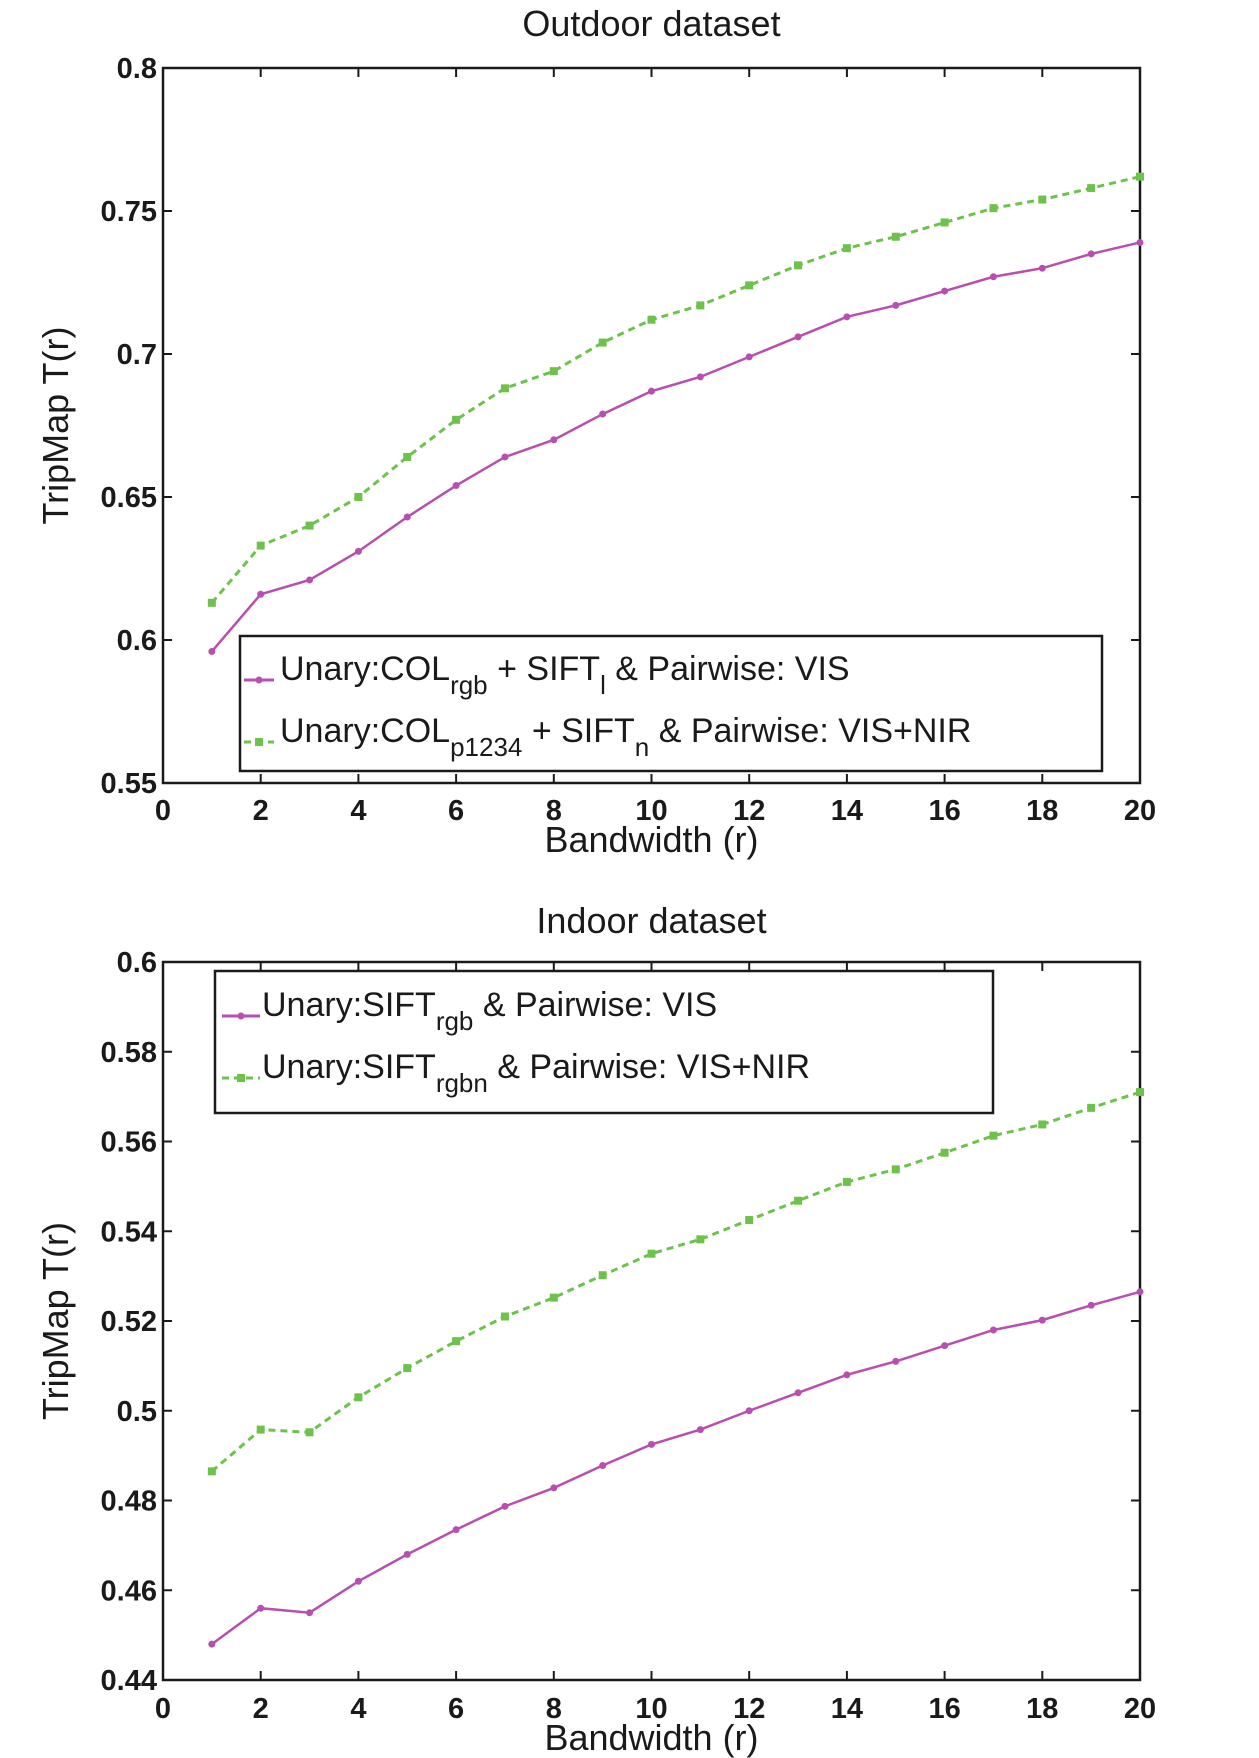  I want to click on legend-label: Unary:COLrgb + SIFTl & Pairwise: VIS, so click(565, 675).